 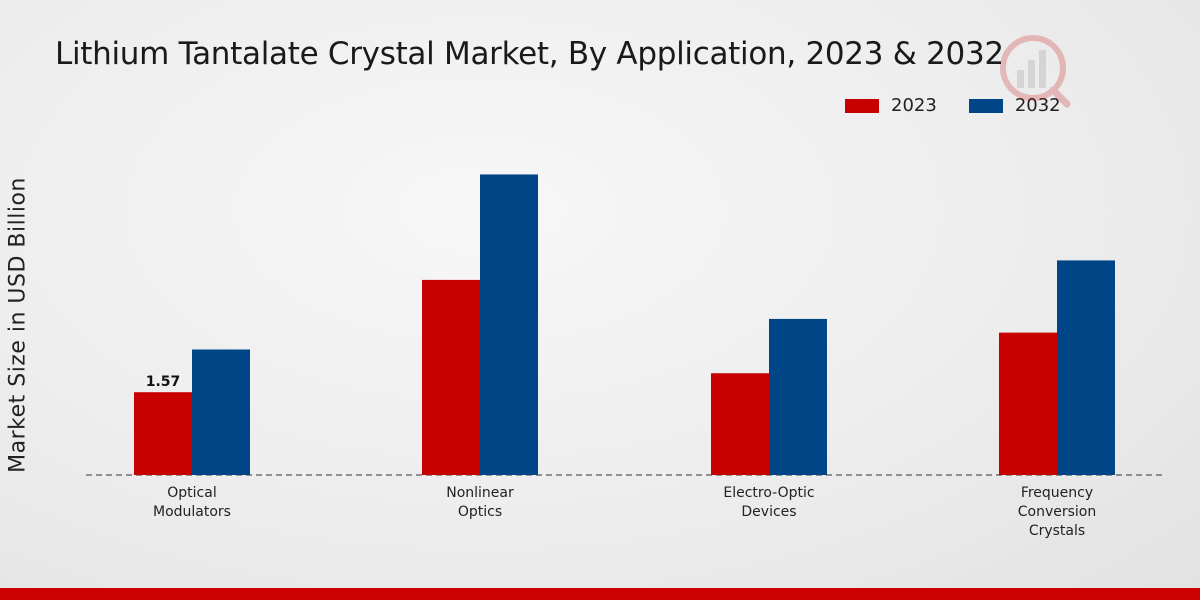 What do you see at coordinates (768, 512) in the screenshot?
I see `x-tick-label-2-line-1: Devices` at bounding box center [768, 512].